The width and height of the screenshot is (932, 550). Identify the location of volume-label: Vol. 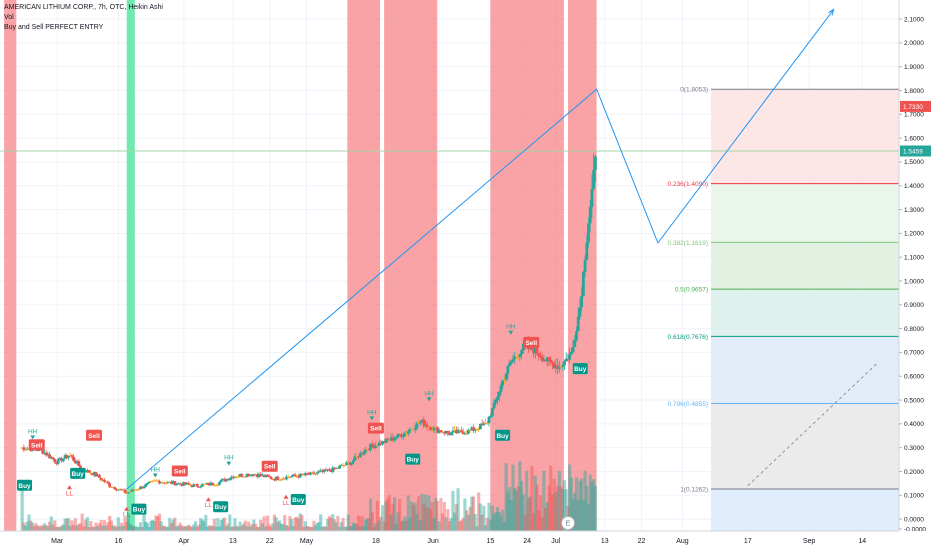
(9, 17).